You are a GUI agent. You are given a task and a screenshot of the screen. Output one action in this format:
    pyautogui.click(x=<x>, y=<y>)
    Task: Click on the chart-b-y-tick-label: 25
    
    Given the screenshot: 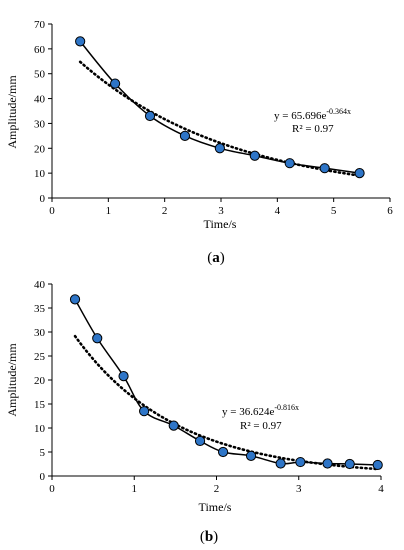 What is the action you would take?
    pyautogui.click(x=40, y=357)
    